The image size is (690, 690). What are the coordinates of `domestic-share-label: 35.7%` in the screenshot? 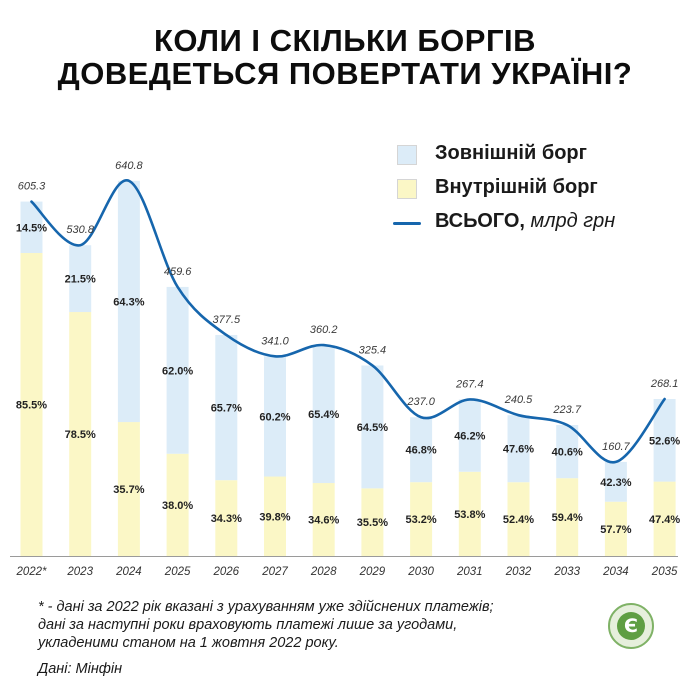 It's located at (128, 490).